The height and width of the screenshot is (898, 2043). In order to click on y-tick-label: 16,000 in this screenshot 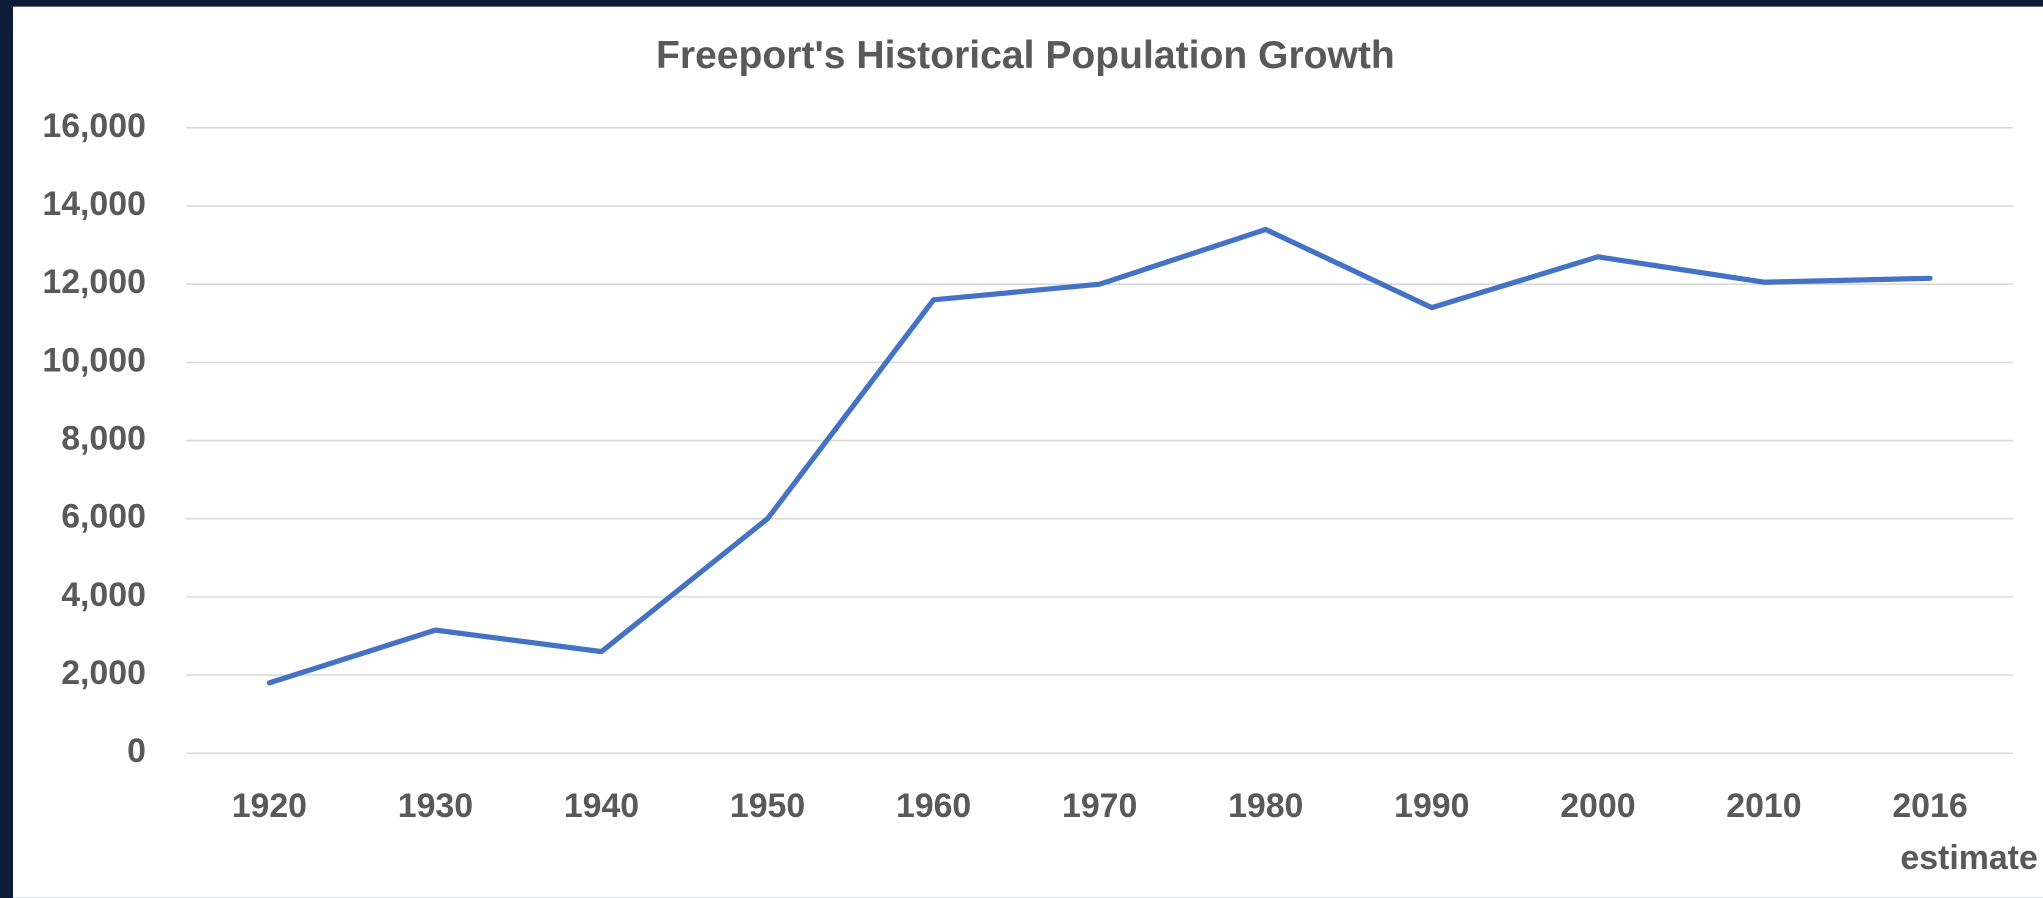, I will do `click(94, 126)`.